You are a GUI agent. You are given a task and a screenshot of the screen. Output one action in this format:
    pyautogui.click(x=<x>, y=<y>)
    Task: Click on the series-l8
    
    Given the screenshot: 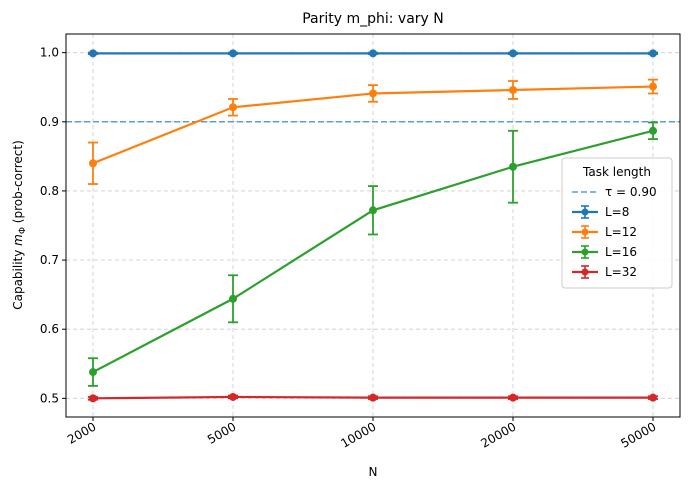 What is the action you would take?
    pyautogui.click(x=373, y=53)
    